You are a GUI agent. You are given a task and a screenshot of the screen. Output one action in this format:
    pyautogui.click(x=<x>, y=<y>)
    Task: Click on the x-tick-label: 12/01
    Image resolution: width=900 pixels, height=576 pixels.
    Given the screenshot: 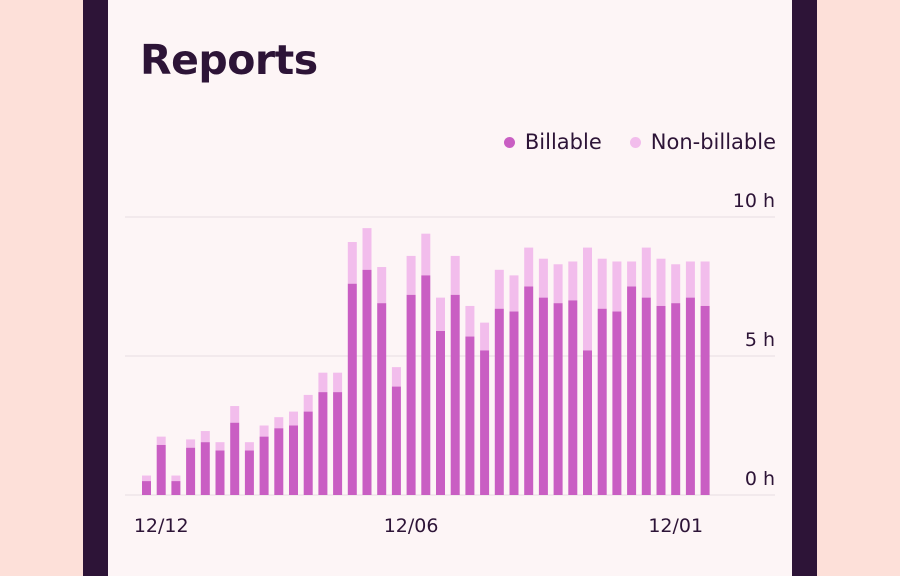 What is the action you would take?
    pyautogui.click(x=675, y=526)
    